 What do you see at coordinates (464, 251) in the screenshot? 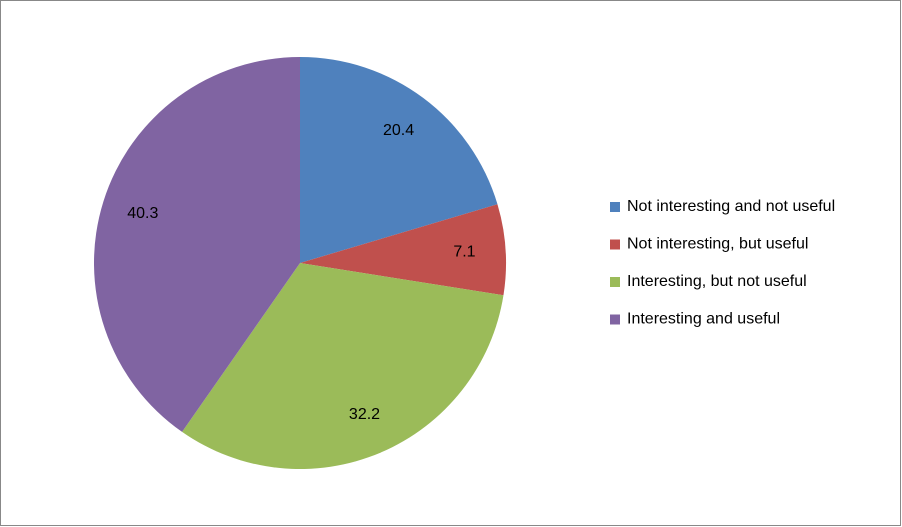
I see `data-label: 7.1` at bounding box center [464, 251].